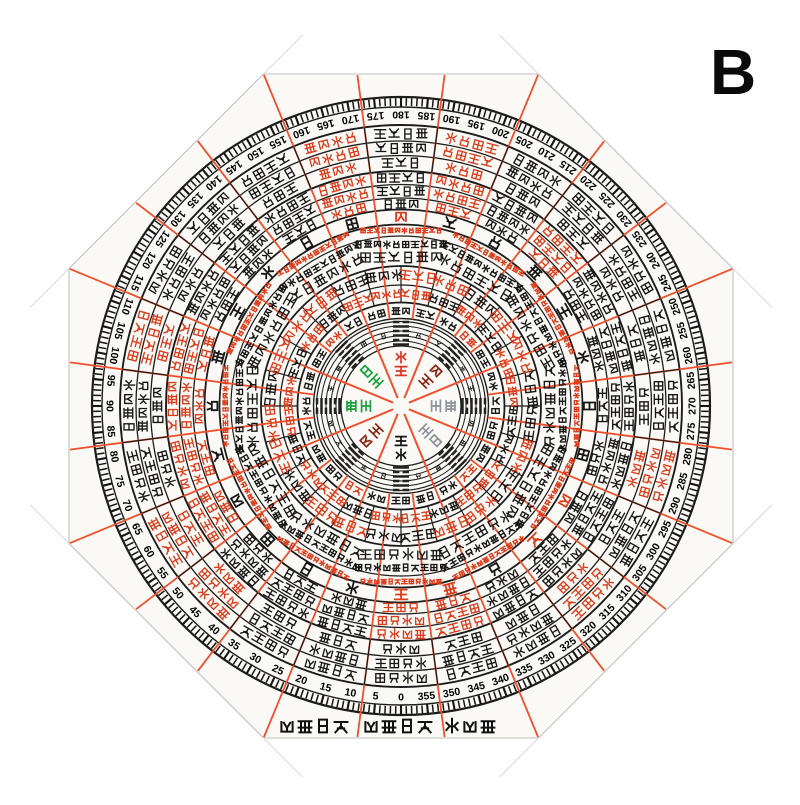 The image size is (800, 805). What do you see at coordinates (110, 380) in the screenshot?
I see `svg-text: 95` at bounding box center [110, 380].